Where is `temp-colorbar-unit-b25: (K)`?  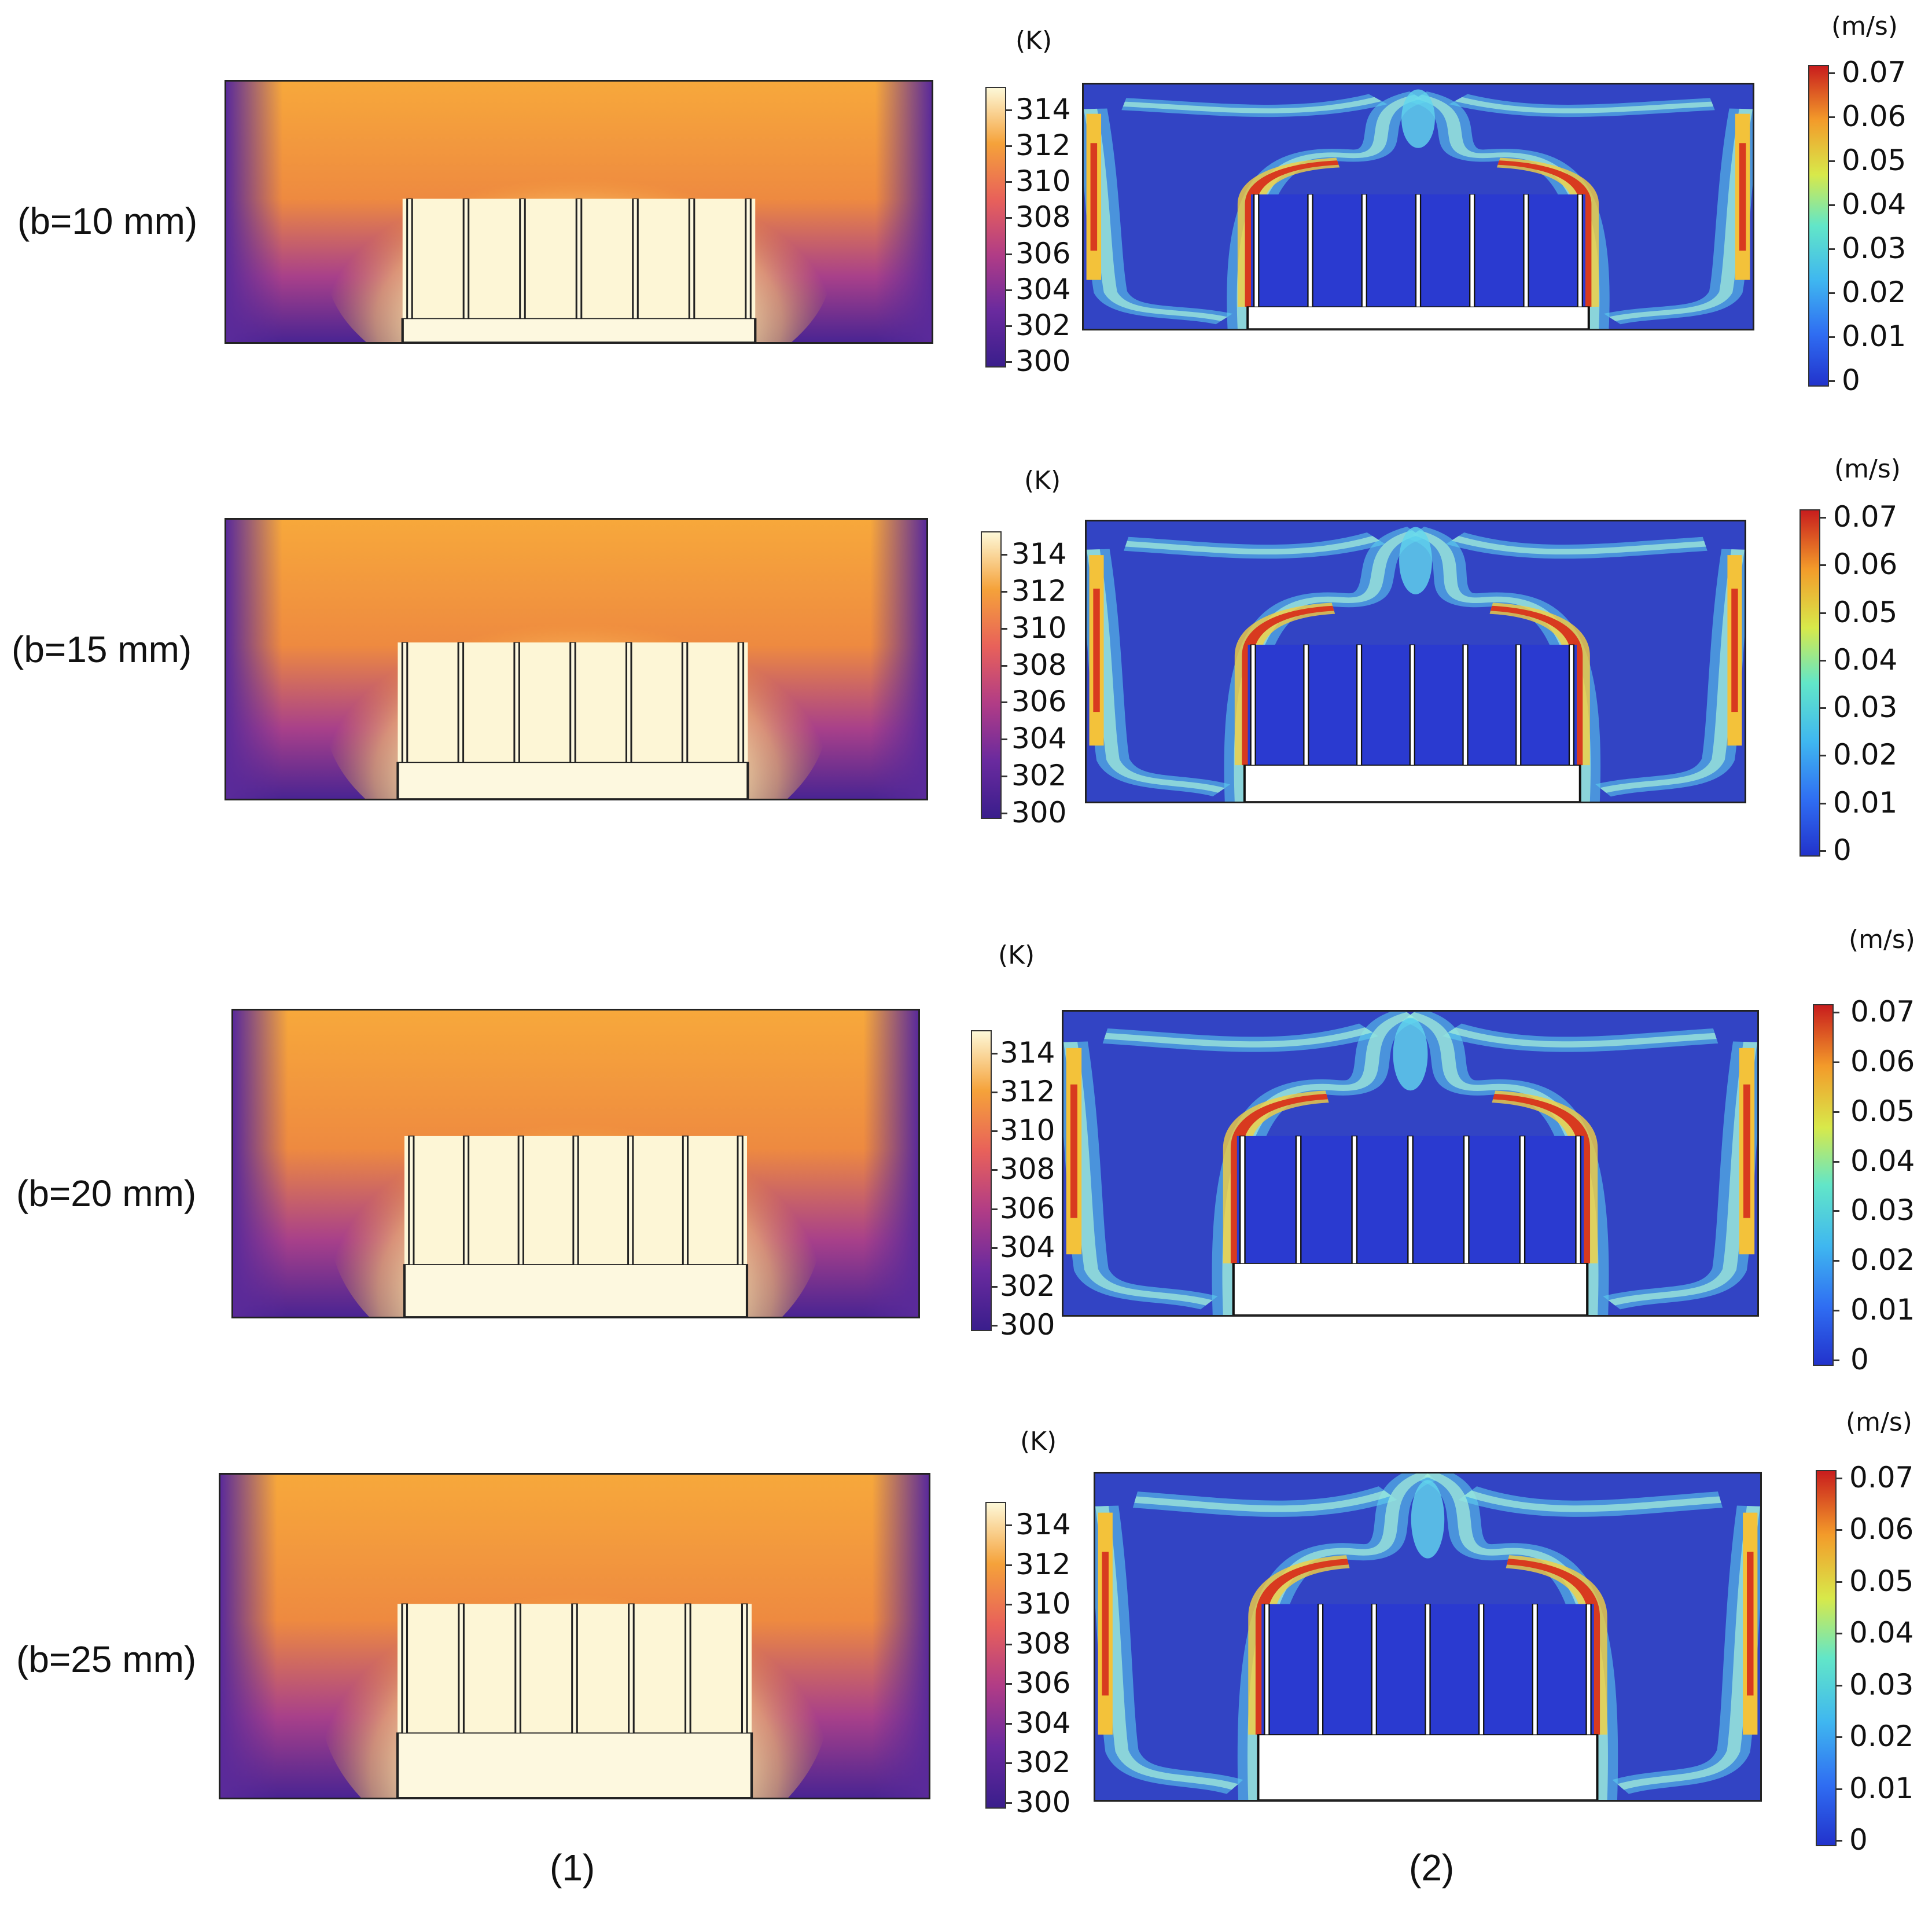 temp-colorbar-unit-b25: (K) is located at coordinates (1038, 1441).